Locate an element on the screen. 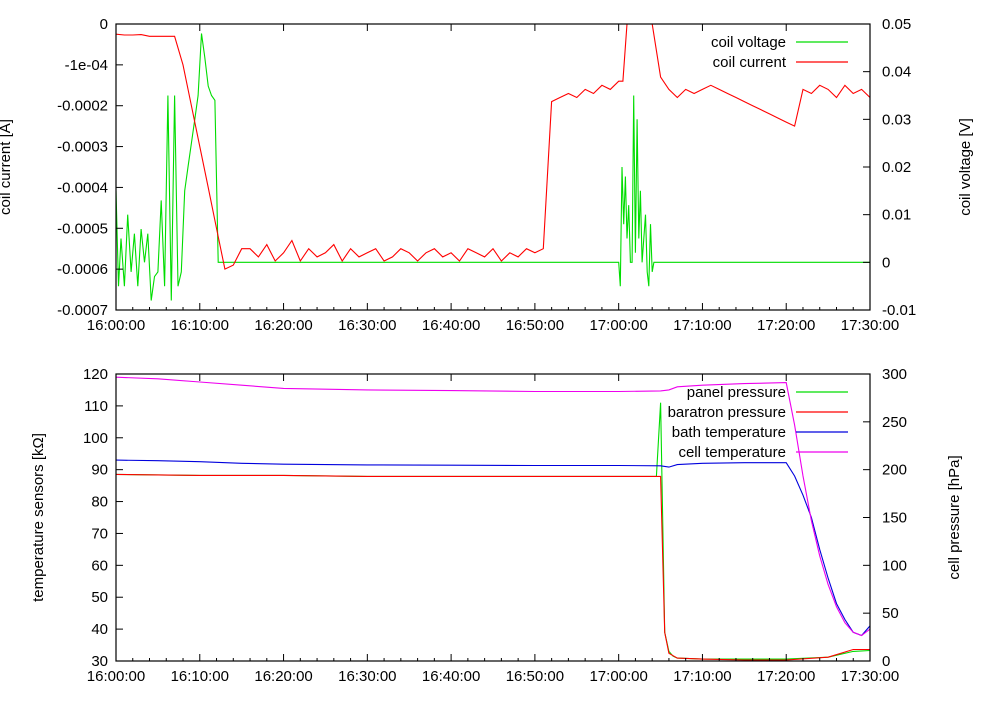  y-left-tick-label: -1e-04 is located at coordinates (86, 65).